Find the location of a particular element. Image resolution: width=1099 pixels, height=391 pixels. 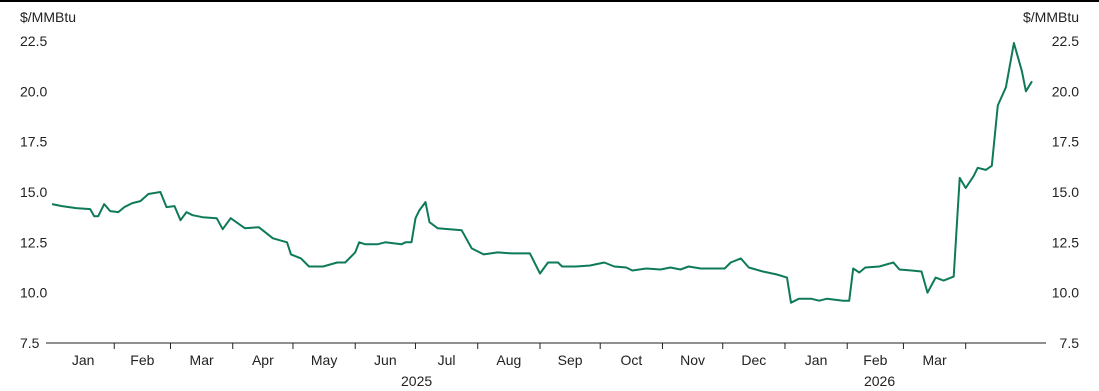

x-tick-label: Apr is located at coordinates (263, 360).